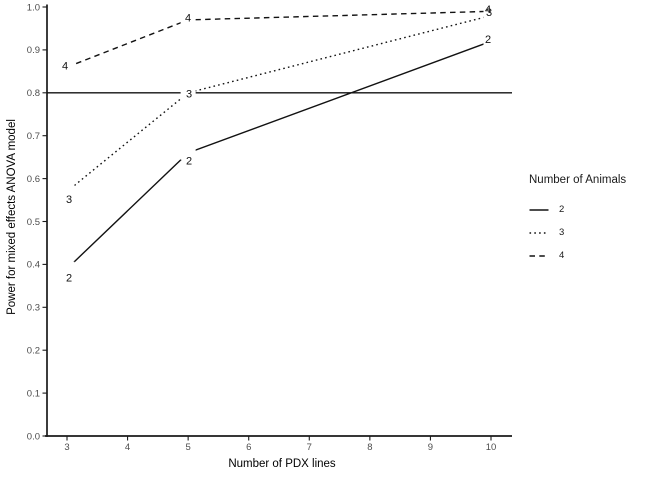 Image resolution: width=672 pixels, height=480 pixels. What do you see at coordinates (33, 265) in the screenshot?
I see `y-tick-label: 0.4` at bounding box center [33, 265].